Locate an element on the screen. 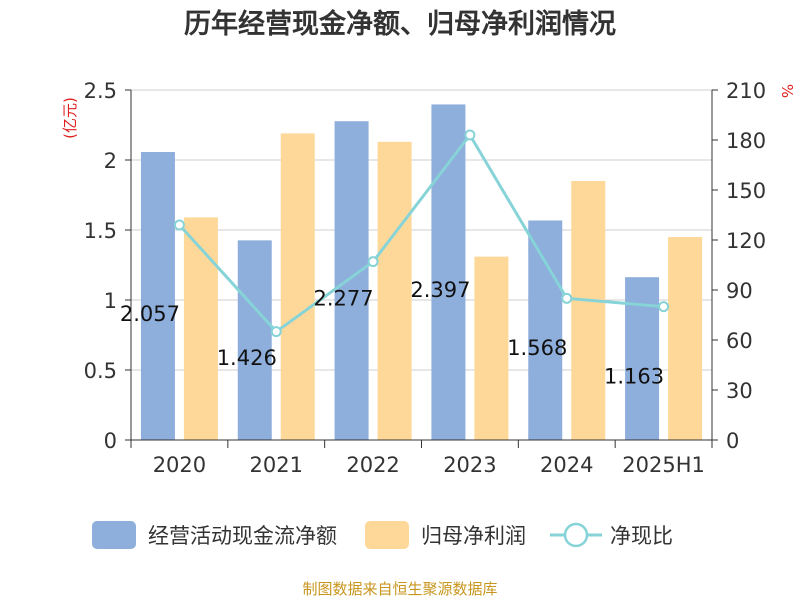  right-tick-label: 90 is located at coordinates (739, 291).